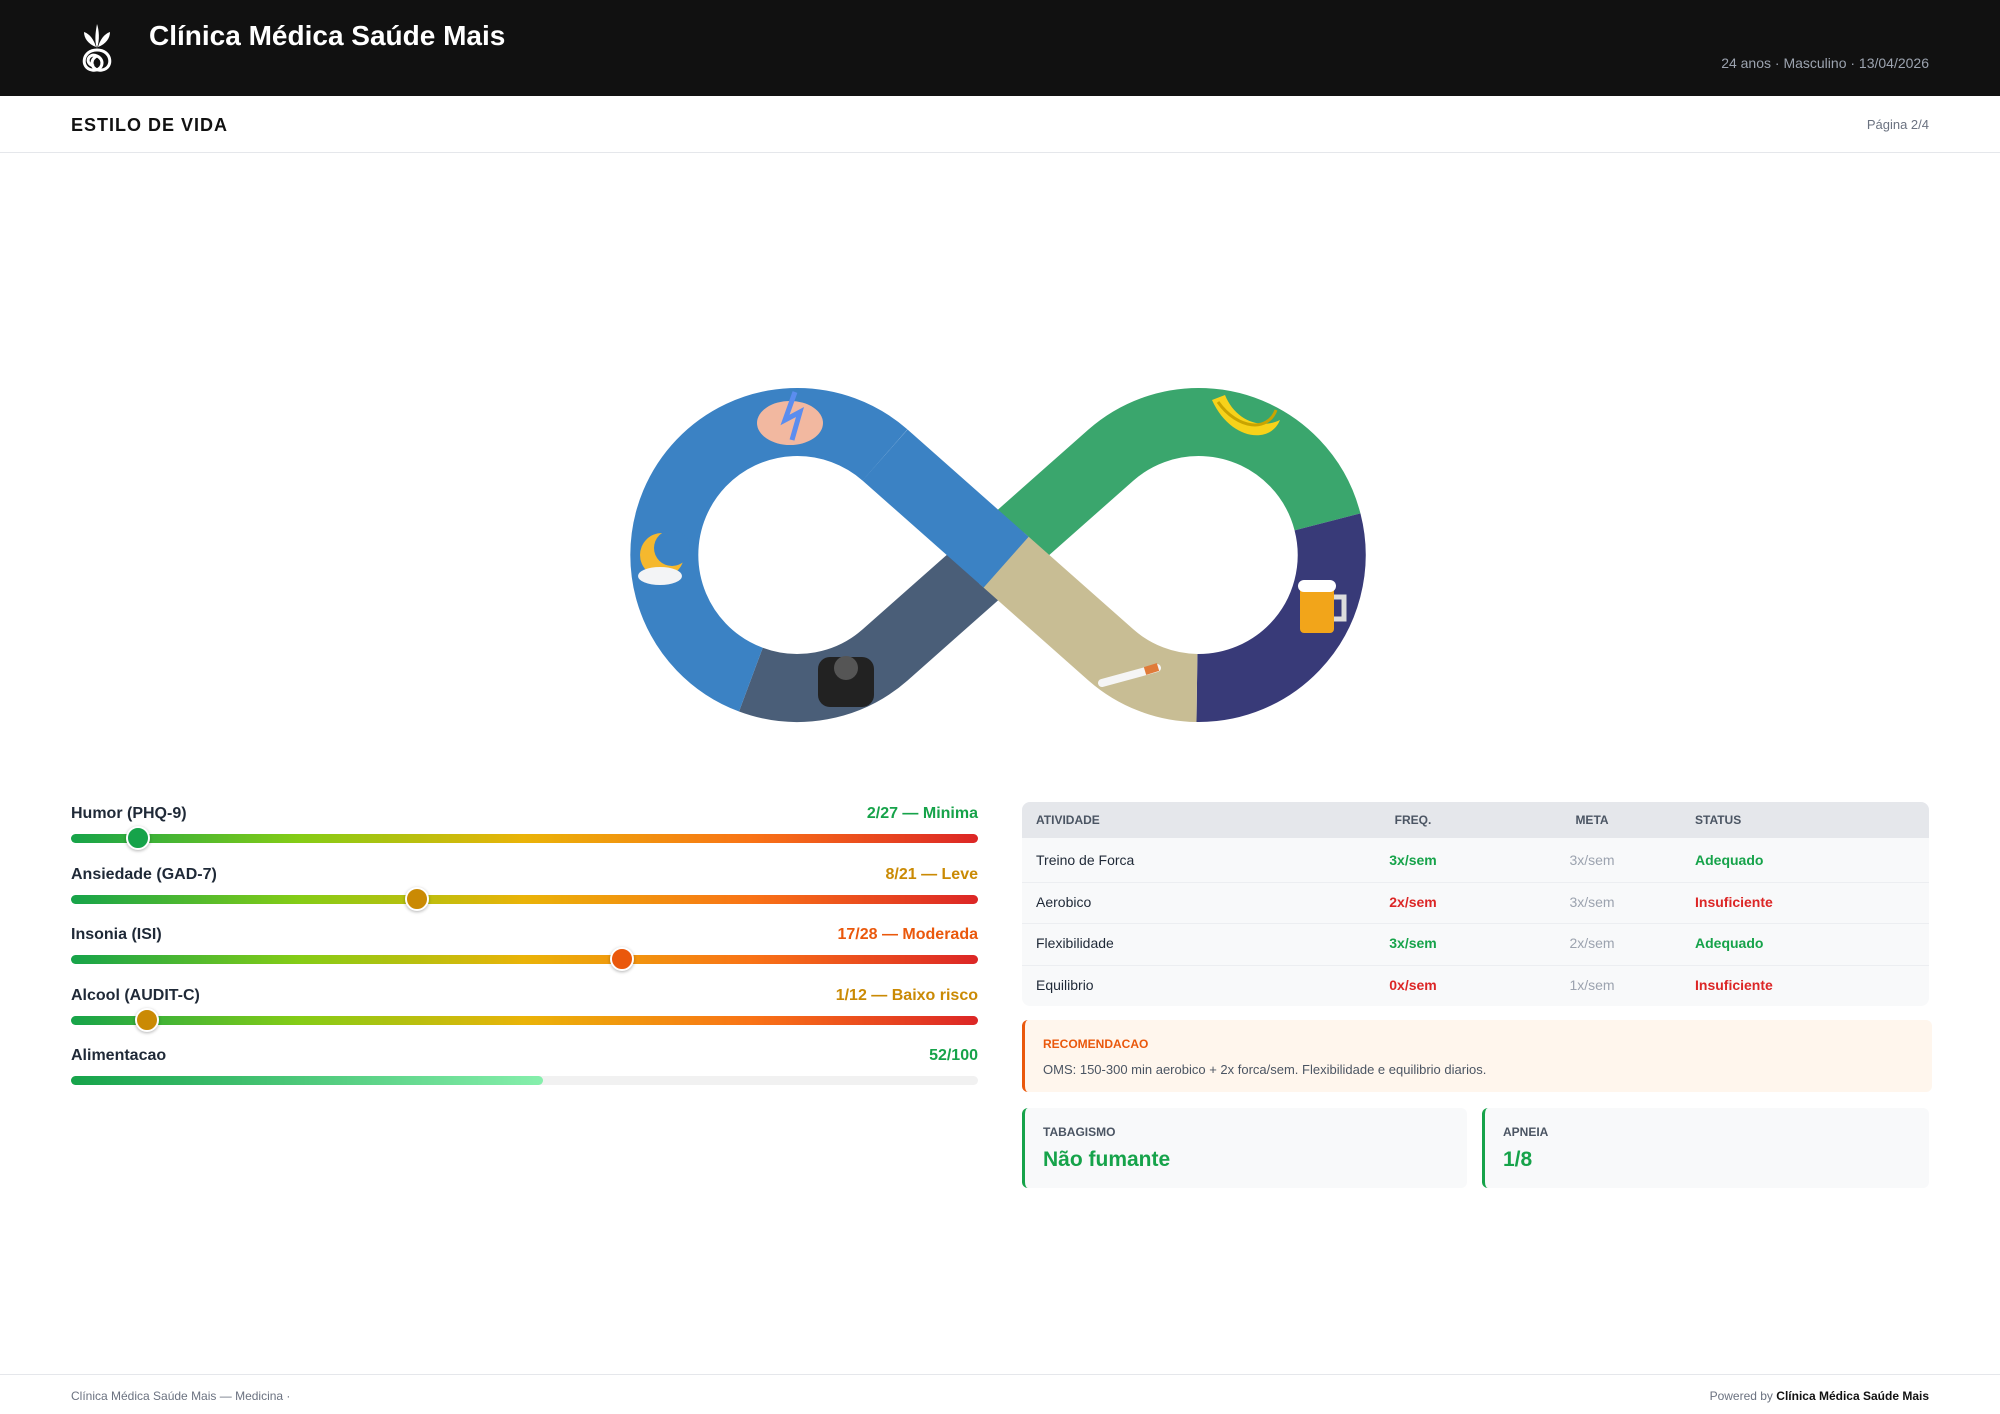 The width and height of the screenshot is (2000, 1414). I want to click on brain-icon, so click(790, 418).